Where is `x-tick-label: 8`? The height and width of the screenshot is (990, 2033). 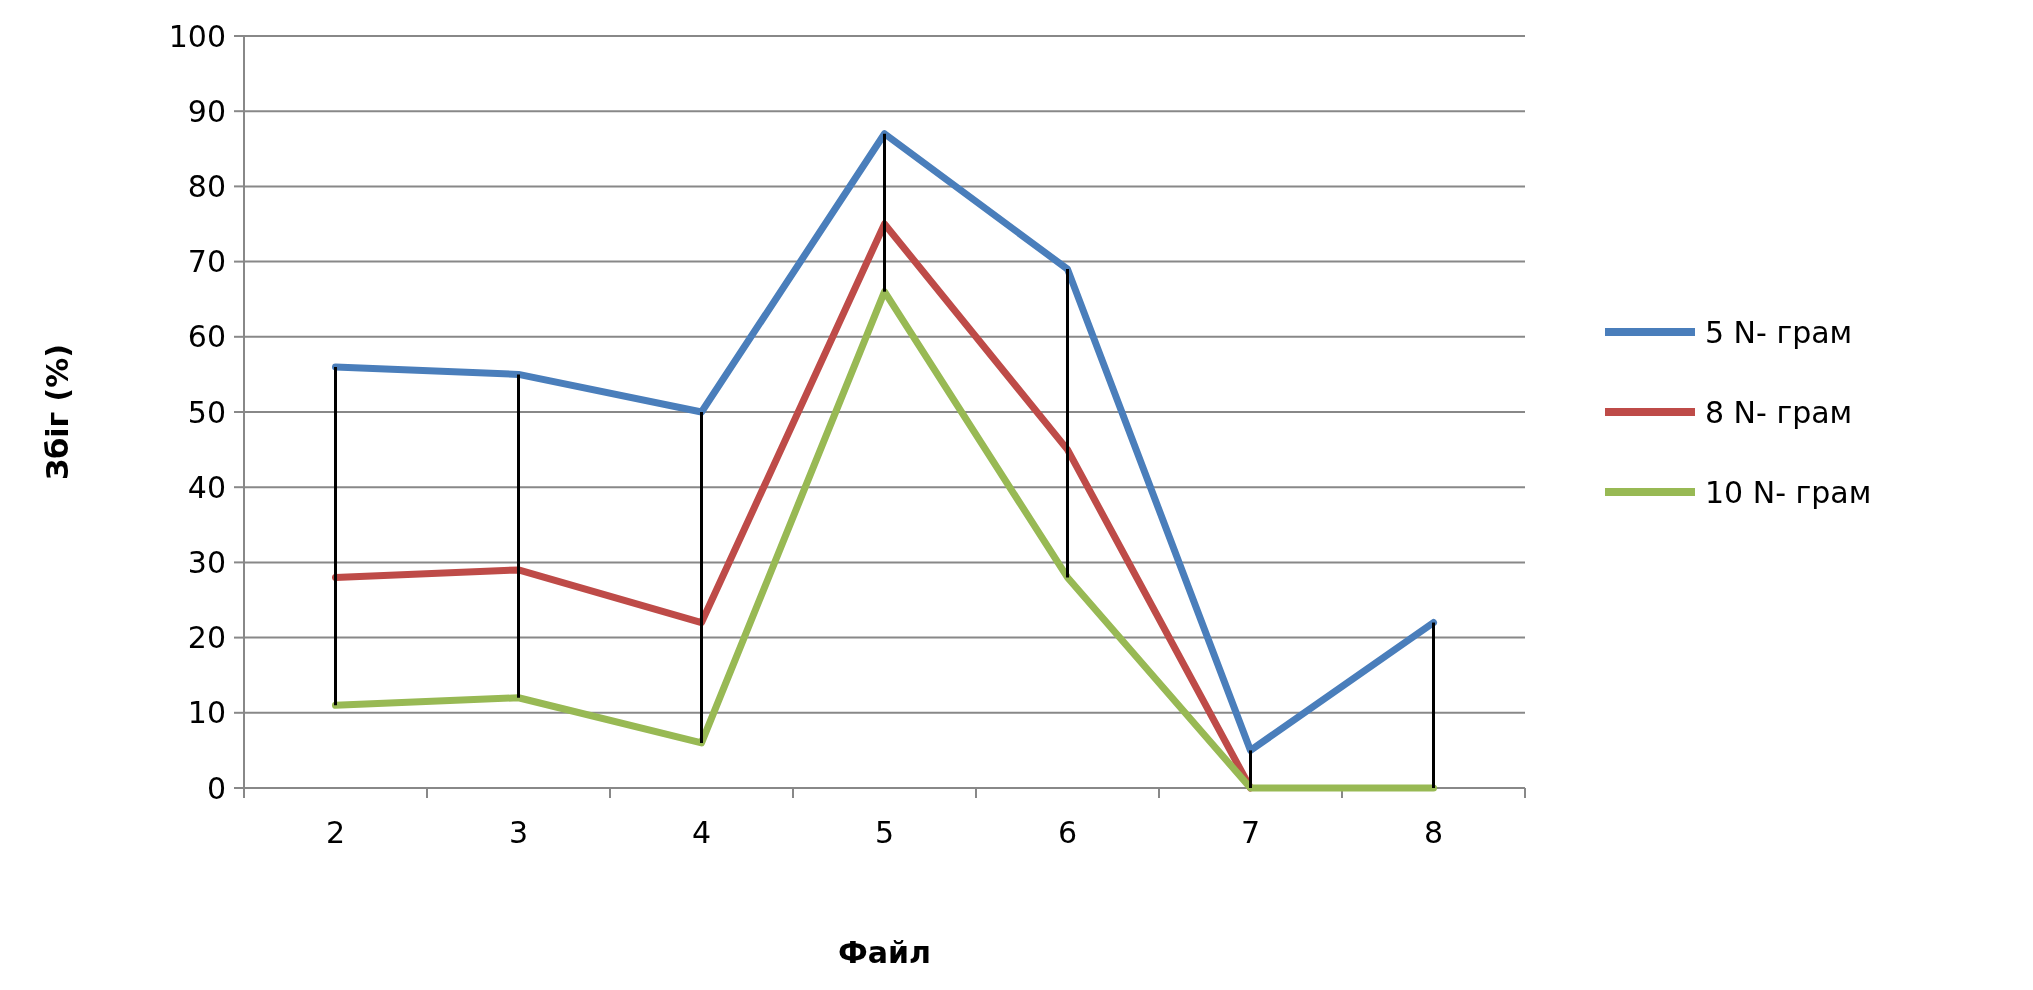
x-tick-label: 8 is located at coordinates (1433, 832).